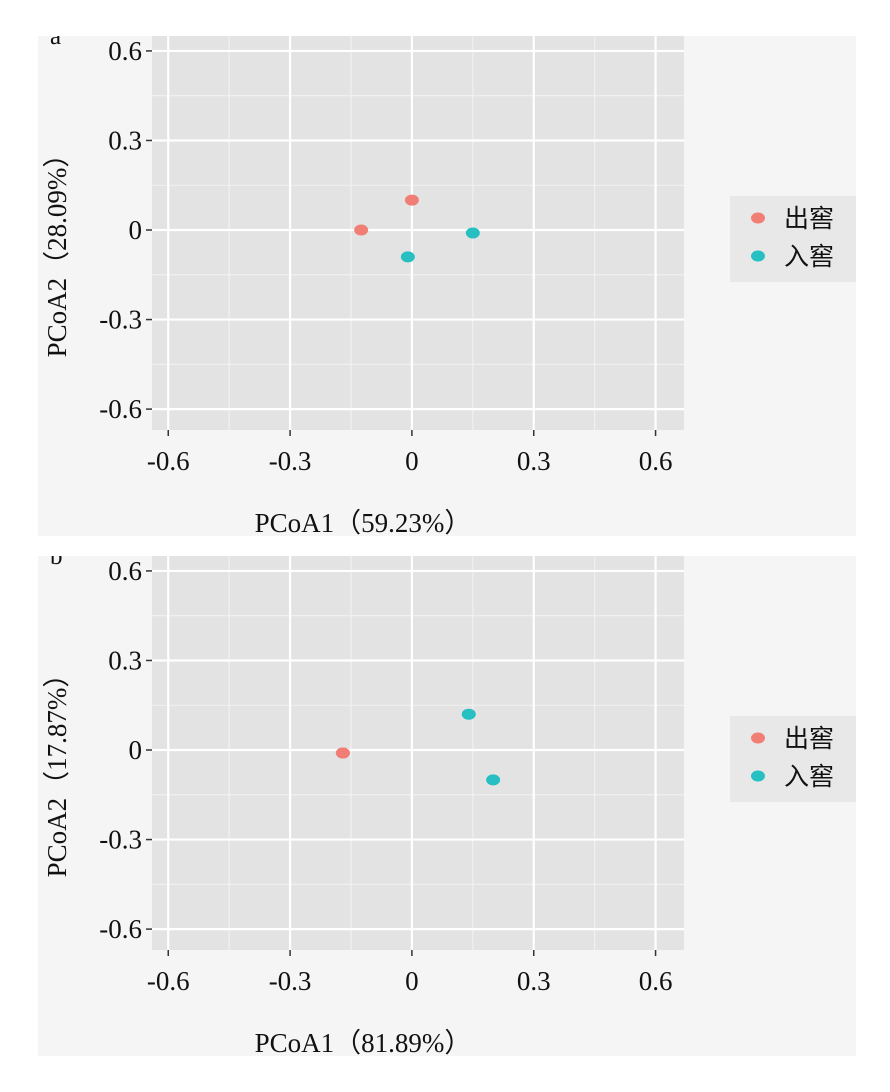 This screenshot has height=1092, width=890. What do you see at coordinates (363, 522) in the screenshot?
I see `x-axis-title: PCoA1（59.23%）` at bounding box center [363, 522].